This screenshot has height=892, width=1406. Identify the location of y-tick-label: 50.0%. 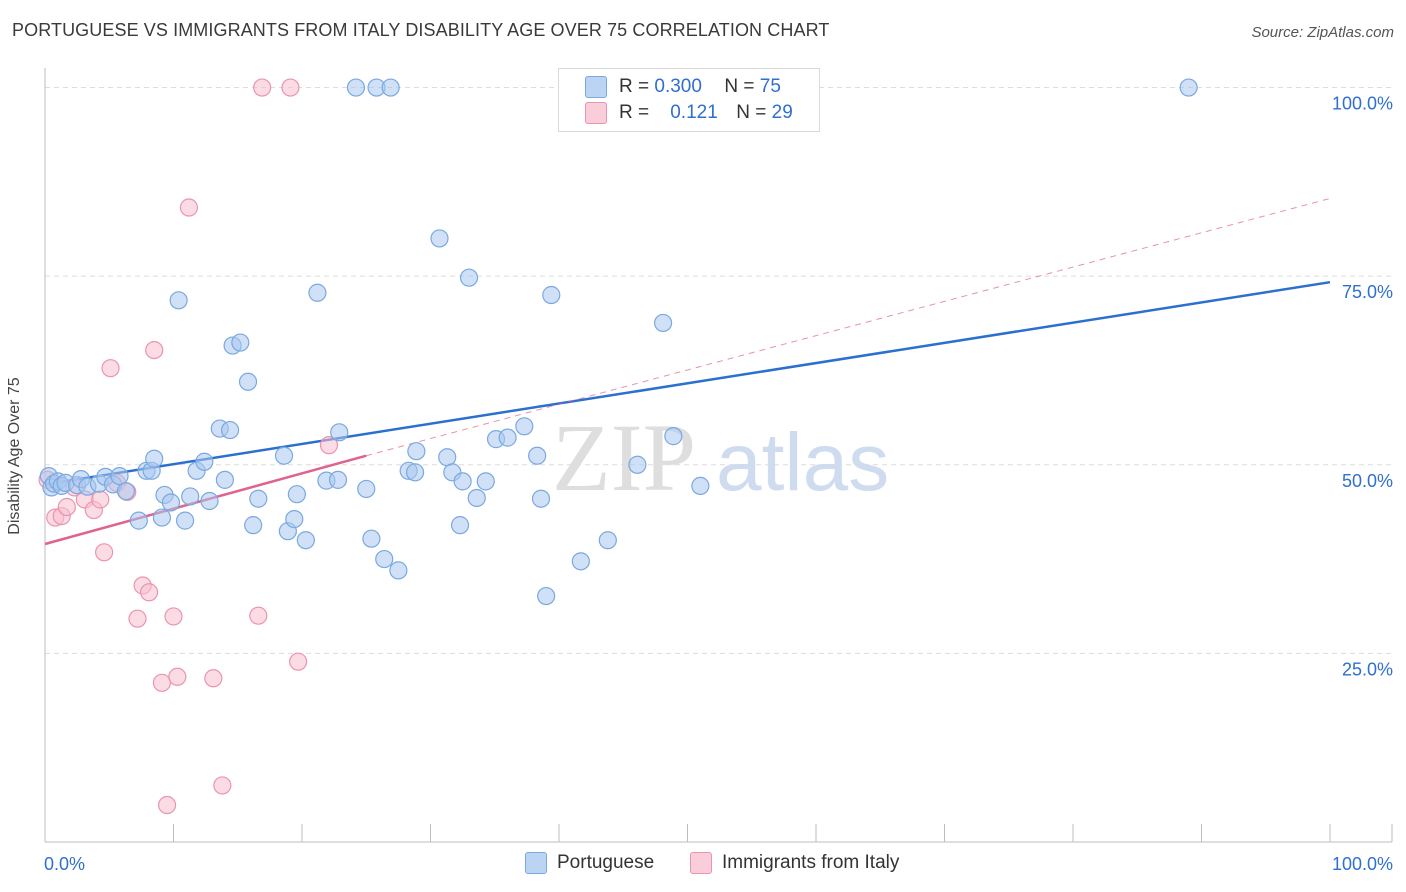
(1367, 481).